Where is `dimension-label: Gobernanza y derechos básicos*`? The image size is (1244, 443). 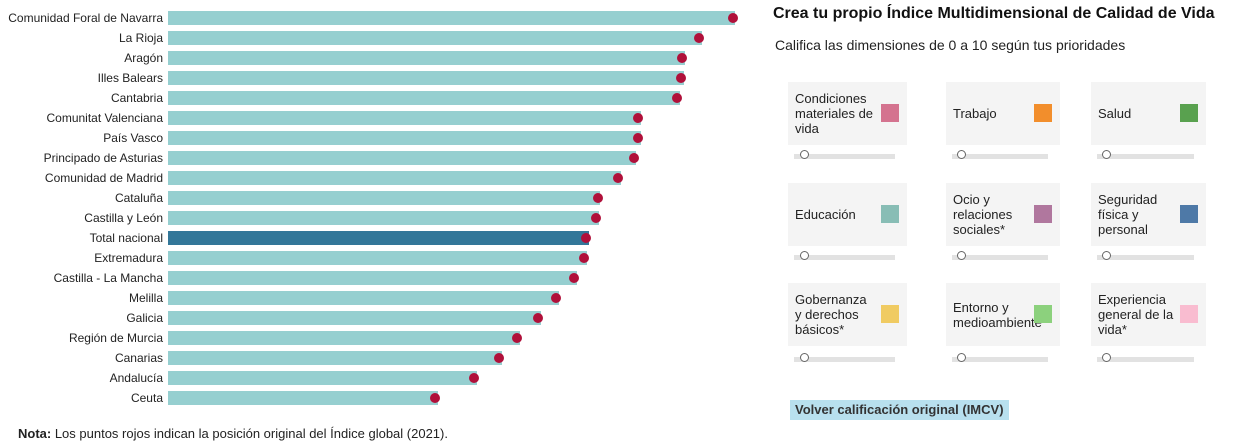
dimension-label: Gobernanza y derechos básicos* is located at coordinates (831, 314).